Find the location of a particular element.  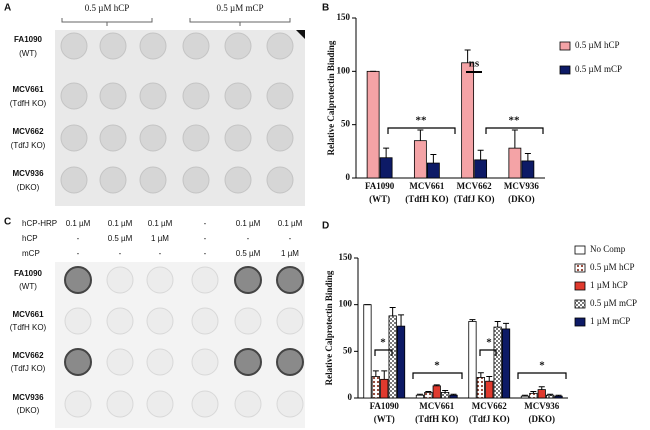

y-tick-label: 150 is located at coordinates (344, 17).